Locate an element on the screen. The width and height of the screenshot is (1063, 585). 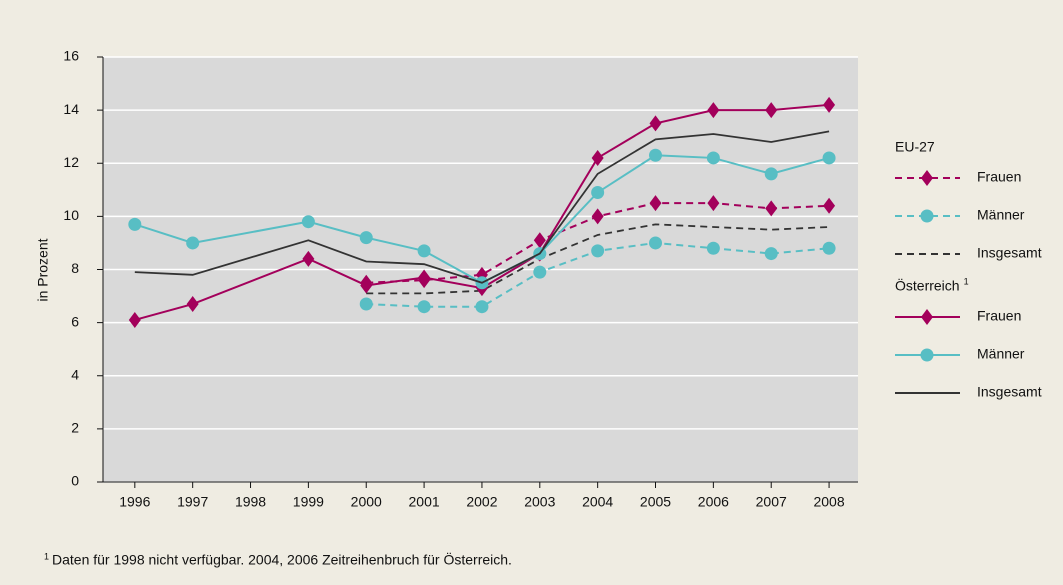
y-tick-label: 2 is located at coordinates (75, 428).